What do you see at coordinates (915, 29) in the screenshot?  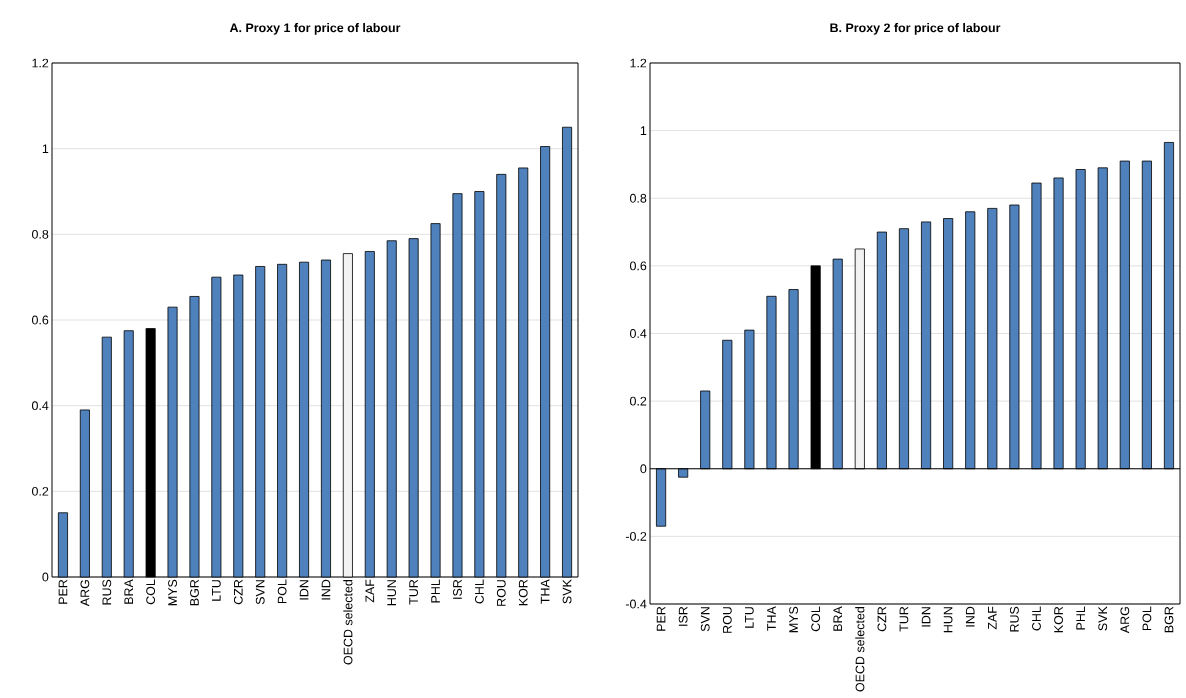 I see `chart-title: B. Proxy 2 for price of labour` at bounding box center [915, 29].